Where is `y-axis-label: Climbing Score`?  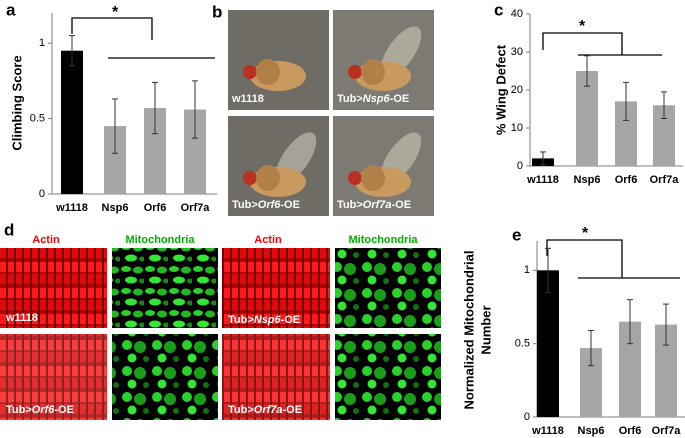 y-axis-label: Climbing Score is located at coordinates (16, 102).